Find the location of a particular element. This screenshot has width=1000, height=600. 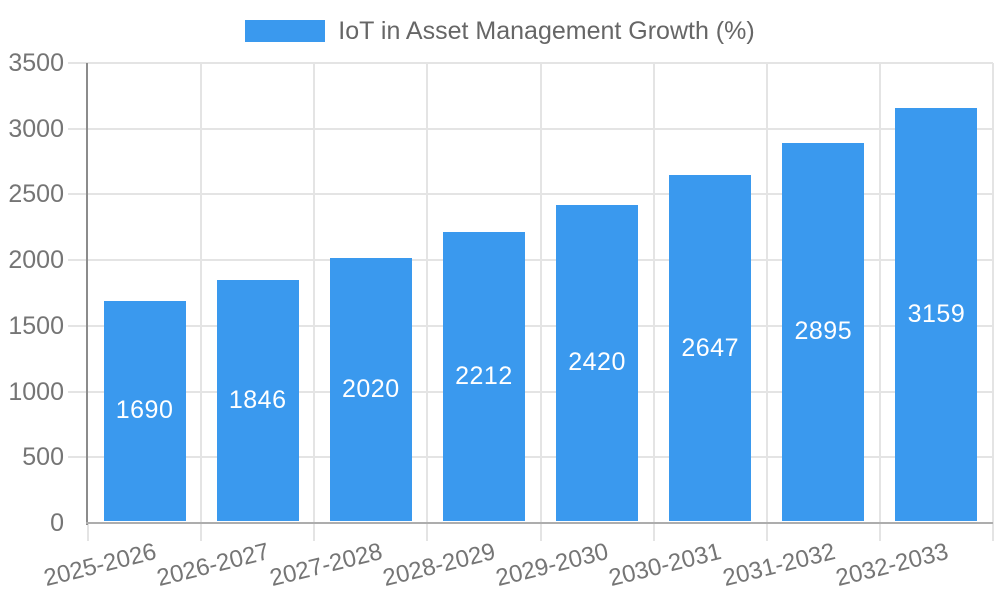

bar: 1690 is located at coordinates (144, 410).